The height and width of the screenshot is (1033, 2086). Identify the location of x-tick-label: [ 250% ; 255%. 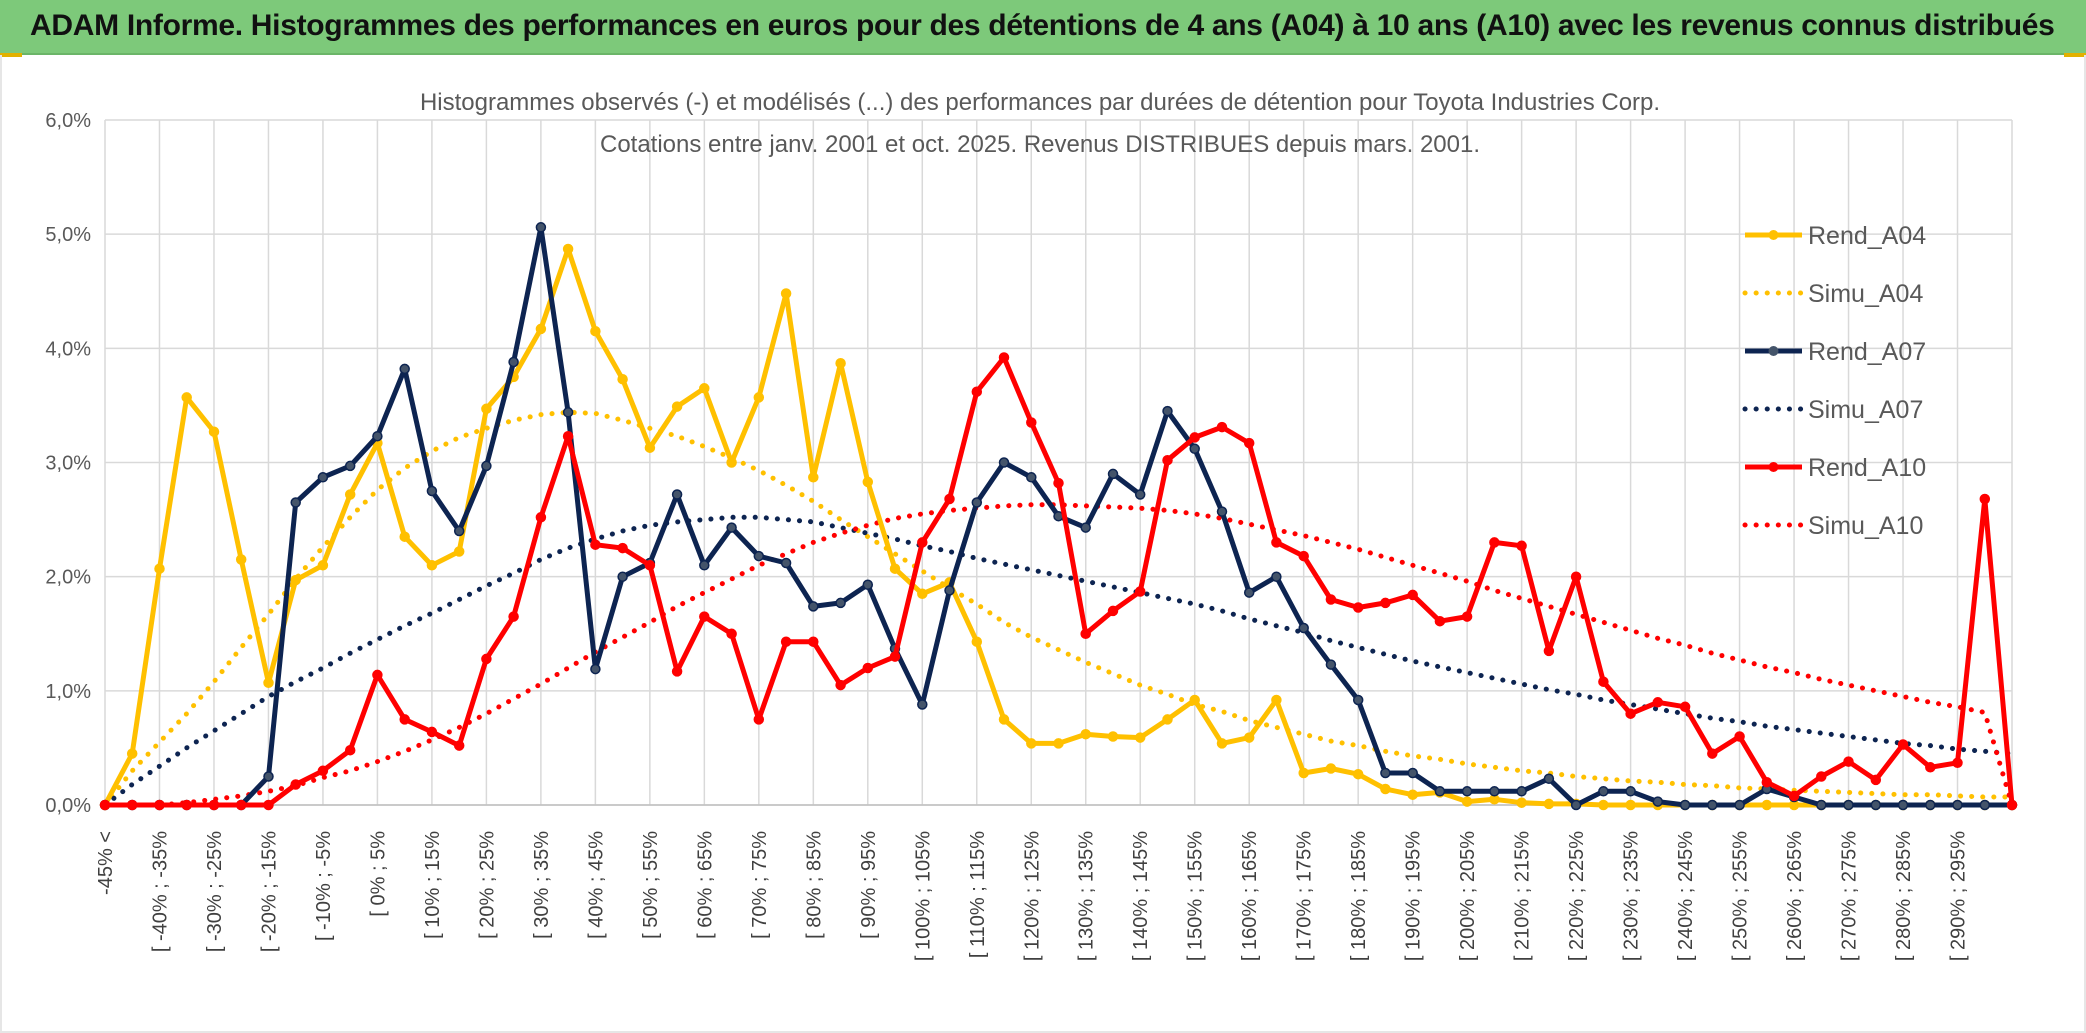
(1741, 896).